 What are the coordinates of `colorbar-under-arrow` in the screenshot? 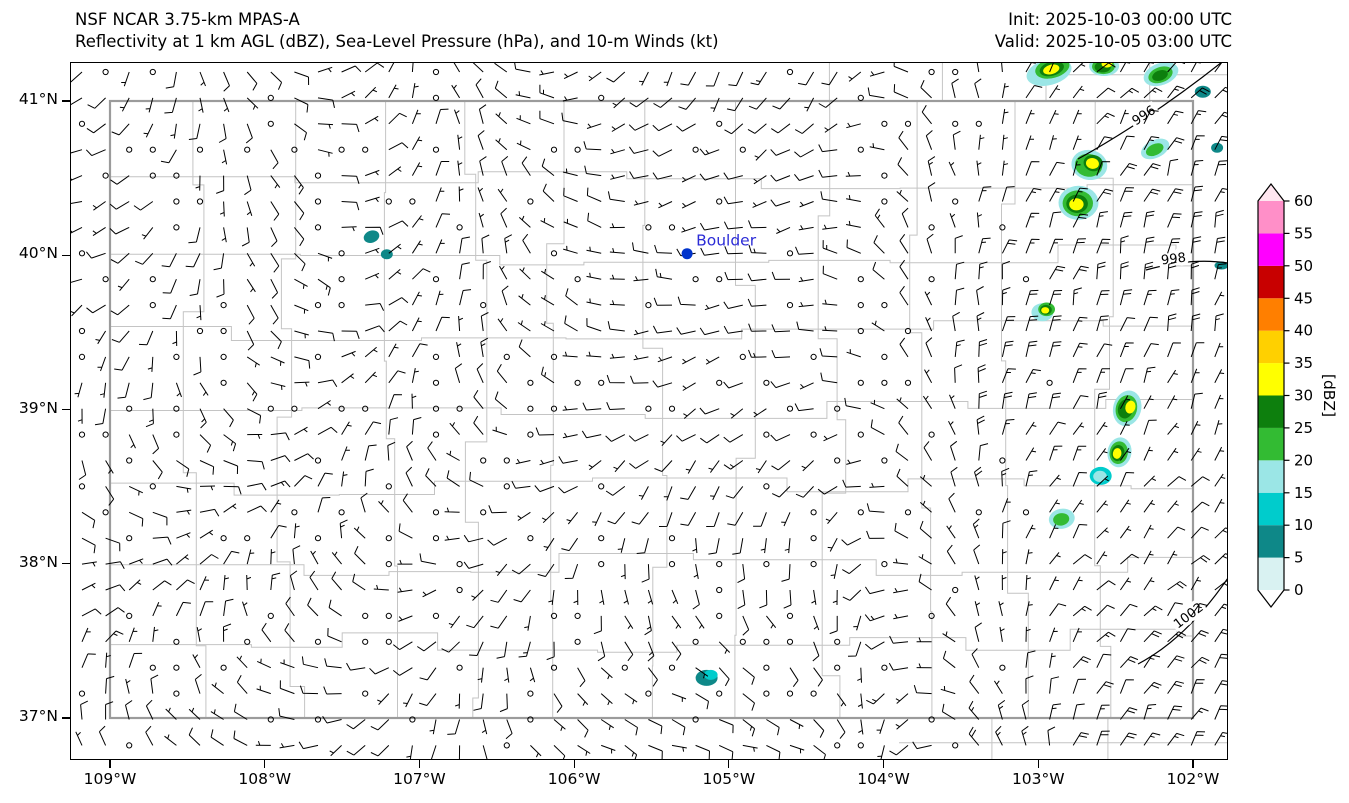 It's located at (1271, 598).